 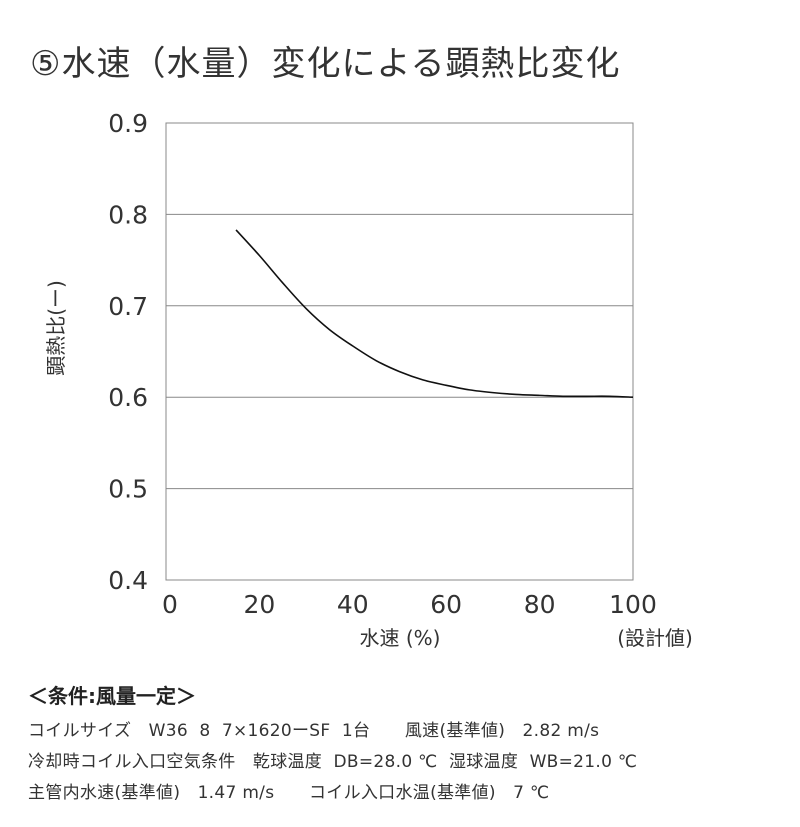 What do you see at coordinates (400, 638) in the screenshot?
I see `x-axis-label: 水速 (%)` at bounding box center [400, 638].